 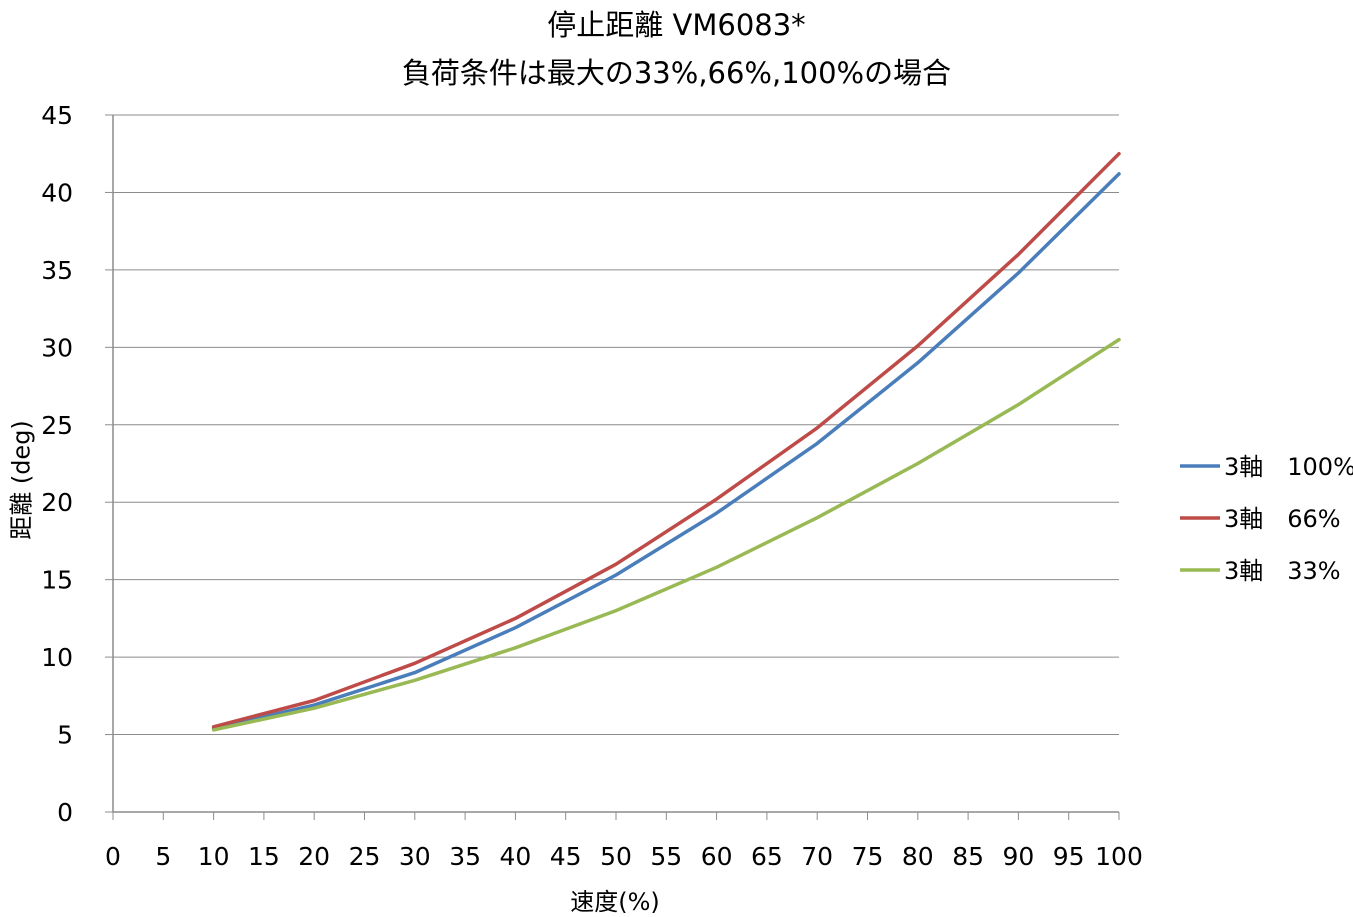 I want to click on x-tick-label-5: 5, so click(x=163, y=856).